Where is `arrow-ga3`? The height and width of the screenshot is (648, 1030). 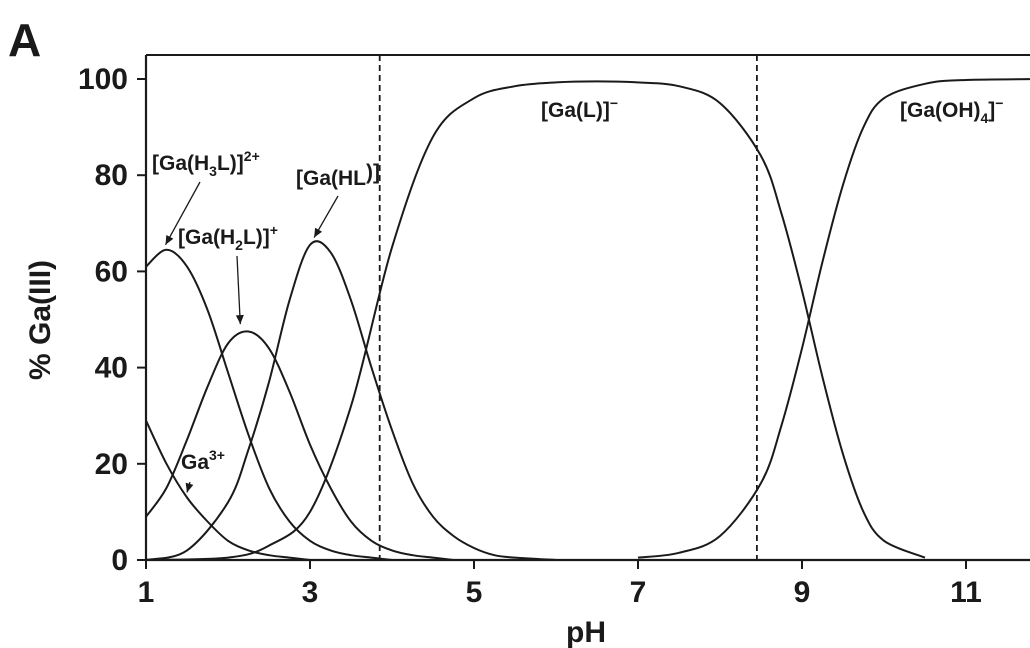 arrow-ga3 is located at coordinates (189, 487).